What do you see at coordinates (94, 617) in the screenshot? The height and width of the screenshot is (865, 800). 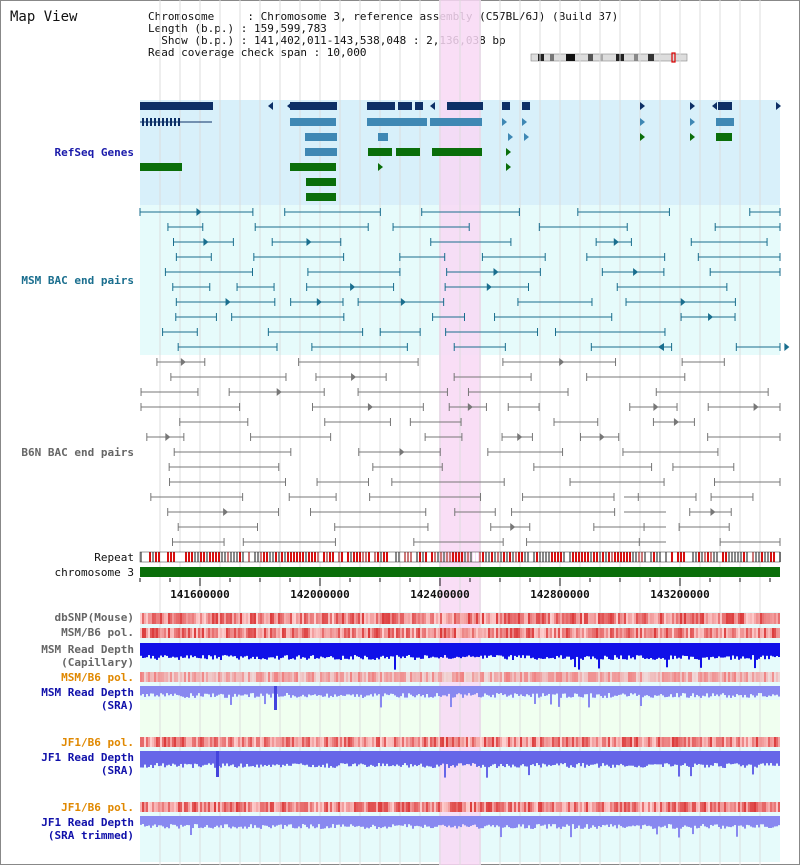 I see `label-dbsnp: dbSNP(Mouse)` at bounding box center [94, 617].